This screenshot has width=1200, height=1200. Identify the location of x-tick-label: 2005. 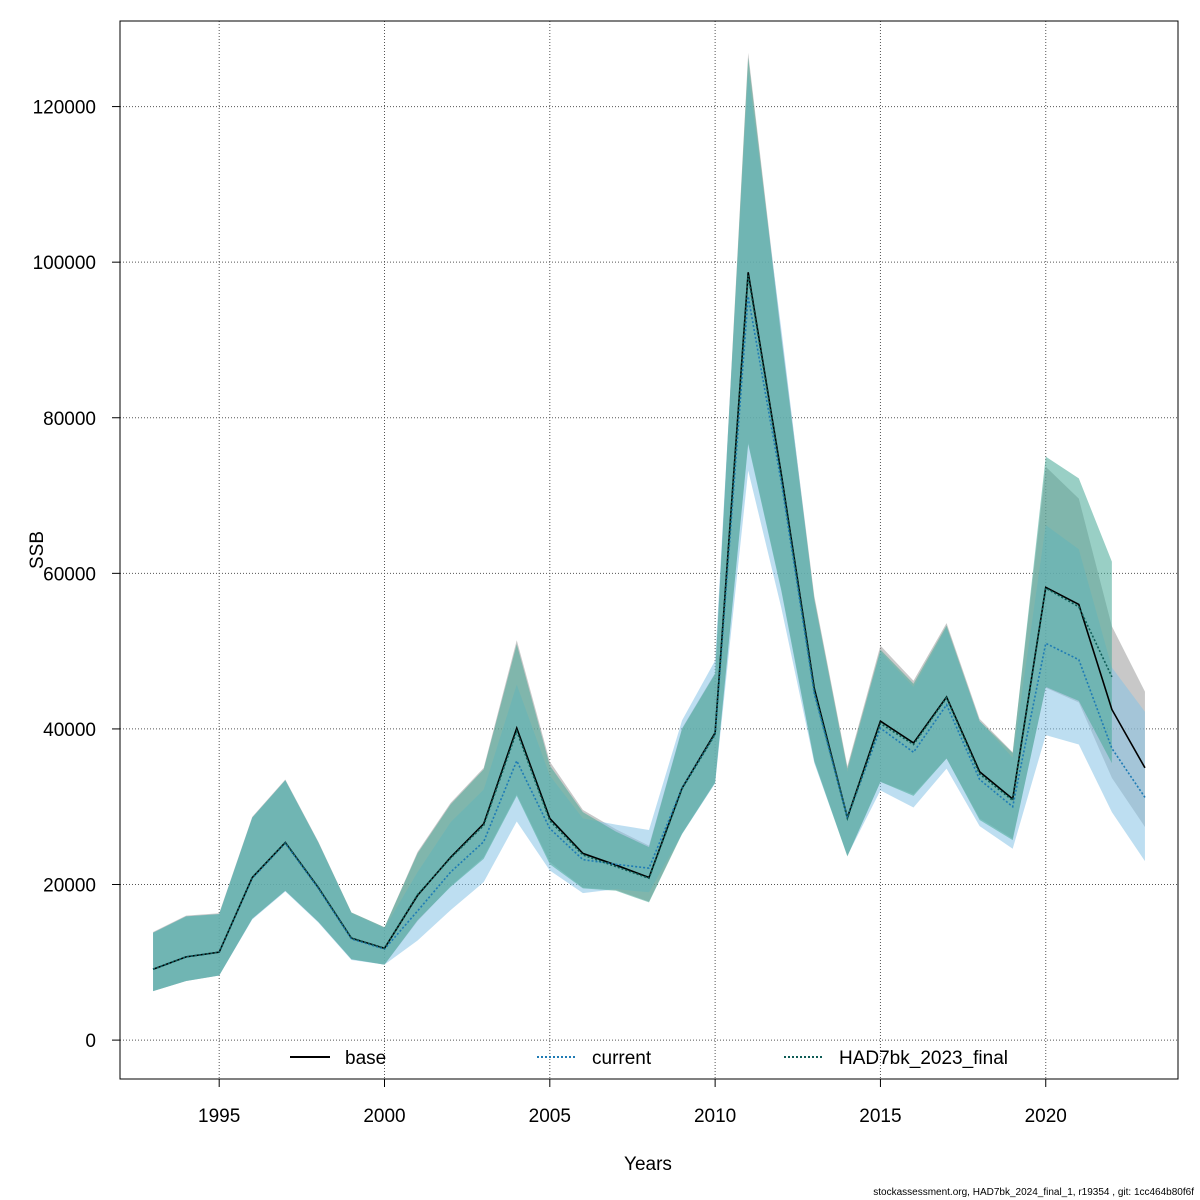
(550, 1116).